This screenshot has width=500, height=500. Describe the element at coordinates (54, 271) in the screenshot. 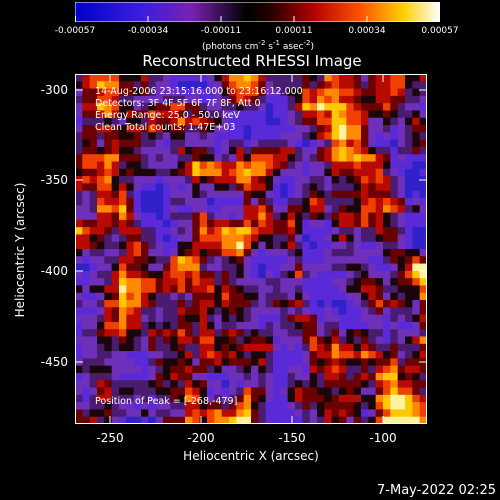

I see `y-tick-label: -400` at that location.